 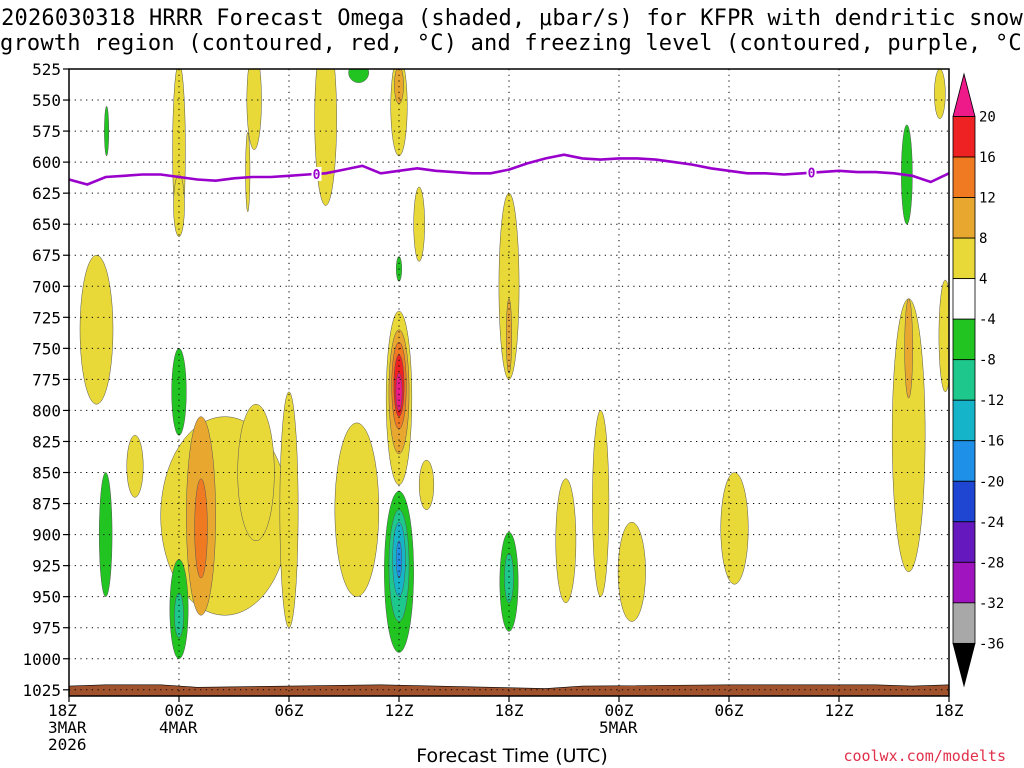 What do you see at coordinates (991, 401) in the screenshot?
I see `colorbar-label-7: -12` at bounding box center [991, 401].